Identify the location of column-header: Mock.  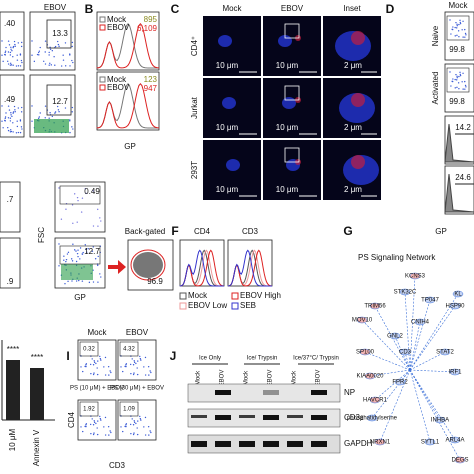
(458, 5).